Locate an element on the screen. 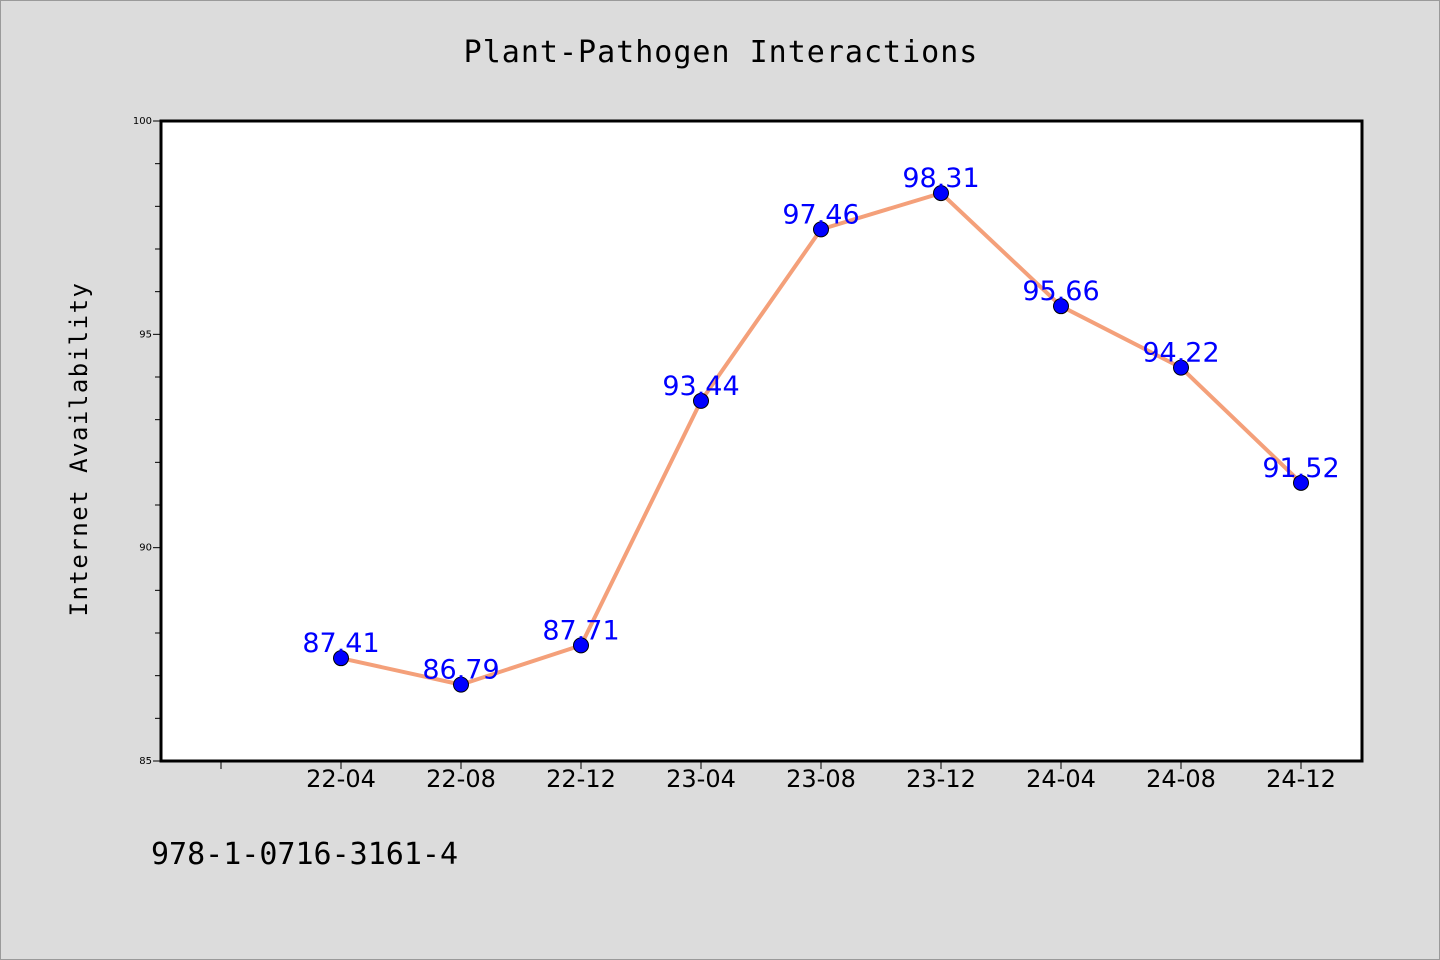 Image resolution: width=1440 pixels, height=960 pixels. footer-code: 978-1-0716-3161-4 is located at coordinates (305, 854).